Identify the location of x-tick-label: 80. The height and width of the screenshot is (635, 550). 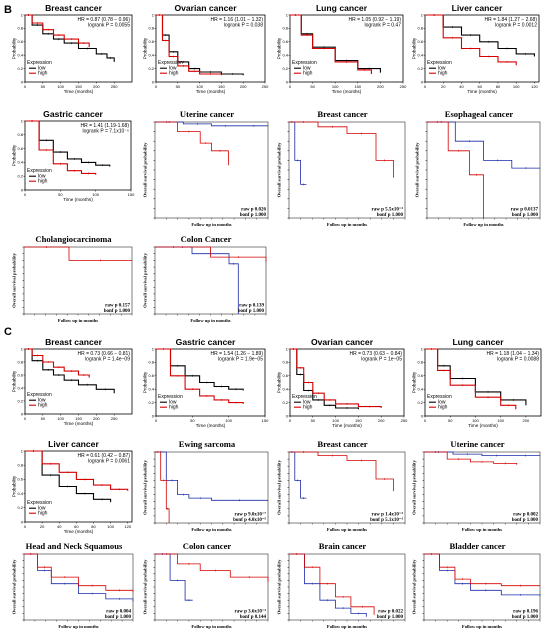
(498, 86).